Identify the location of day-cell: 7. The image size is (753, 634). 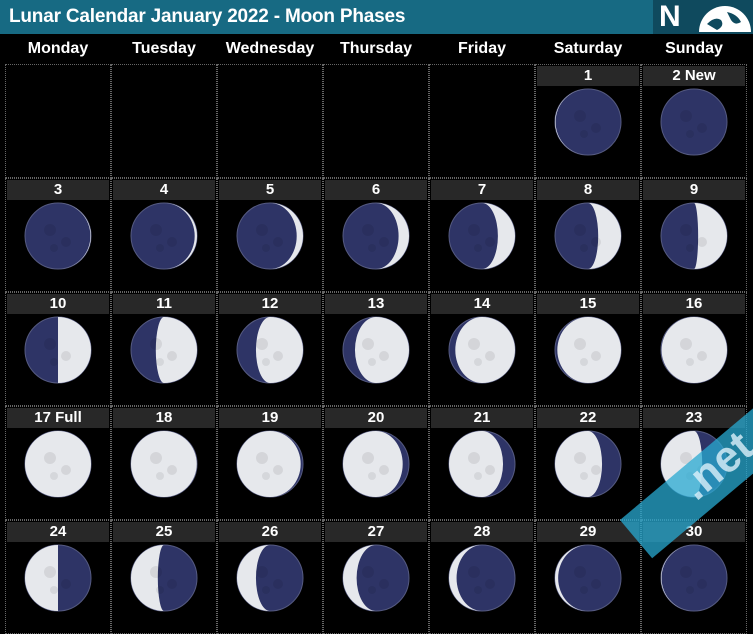
(482, 235).